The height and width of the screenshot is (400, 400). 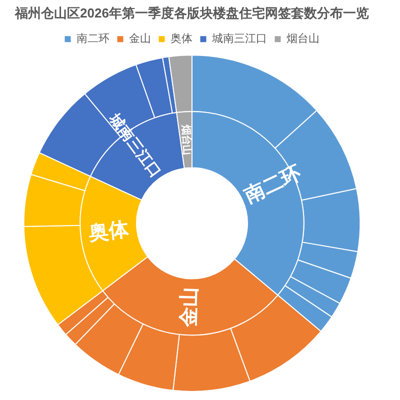 I want to click on legend-label: 金山, so click(x=139, y=39).